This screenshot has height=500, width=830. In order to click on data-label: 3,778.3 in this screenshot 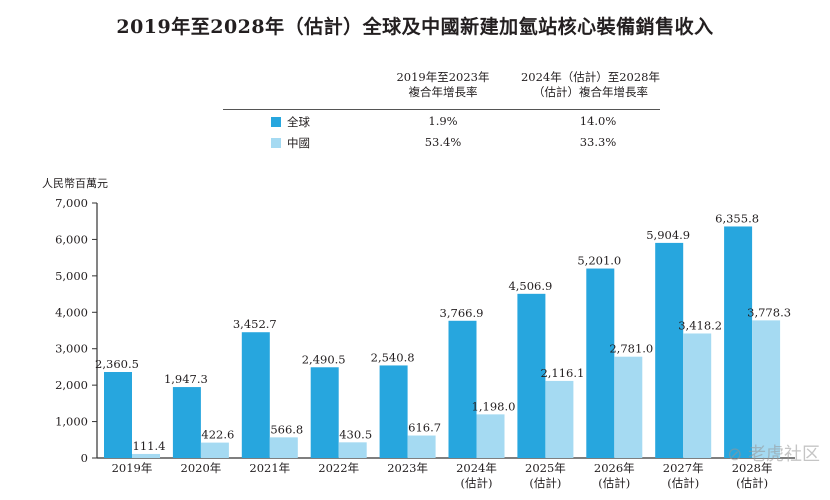, I will do `click(769, 312)`.